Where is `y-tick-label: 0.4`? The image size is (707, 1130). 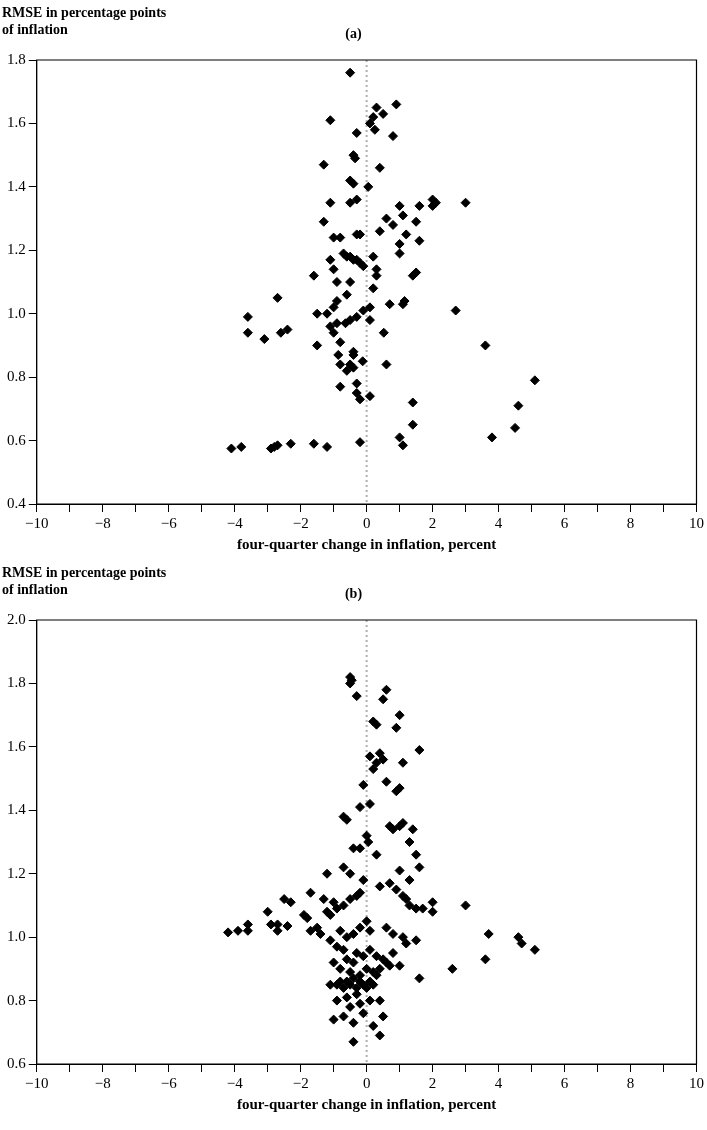 y-tick-label: 0.4 is located at coordinates (17, 502).